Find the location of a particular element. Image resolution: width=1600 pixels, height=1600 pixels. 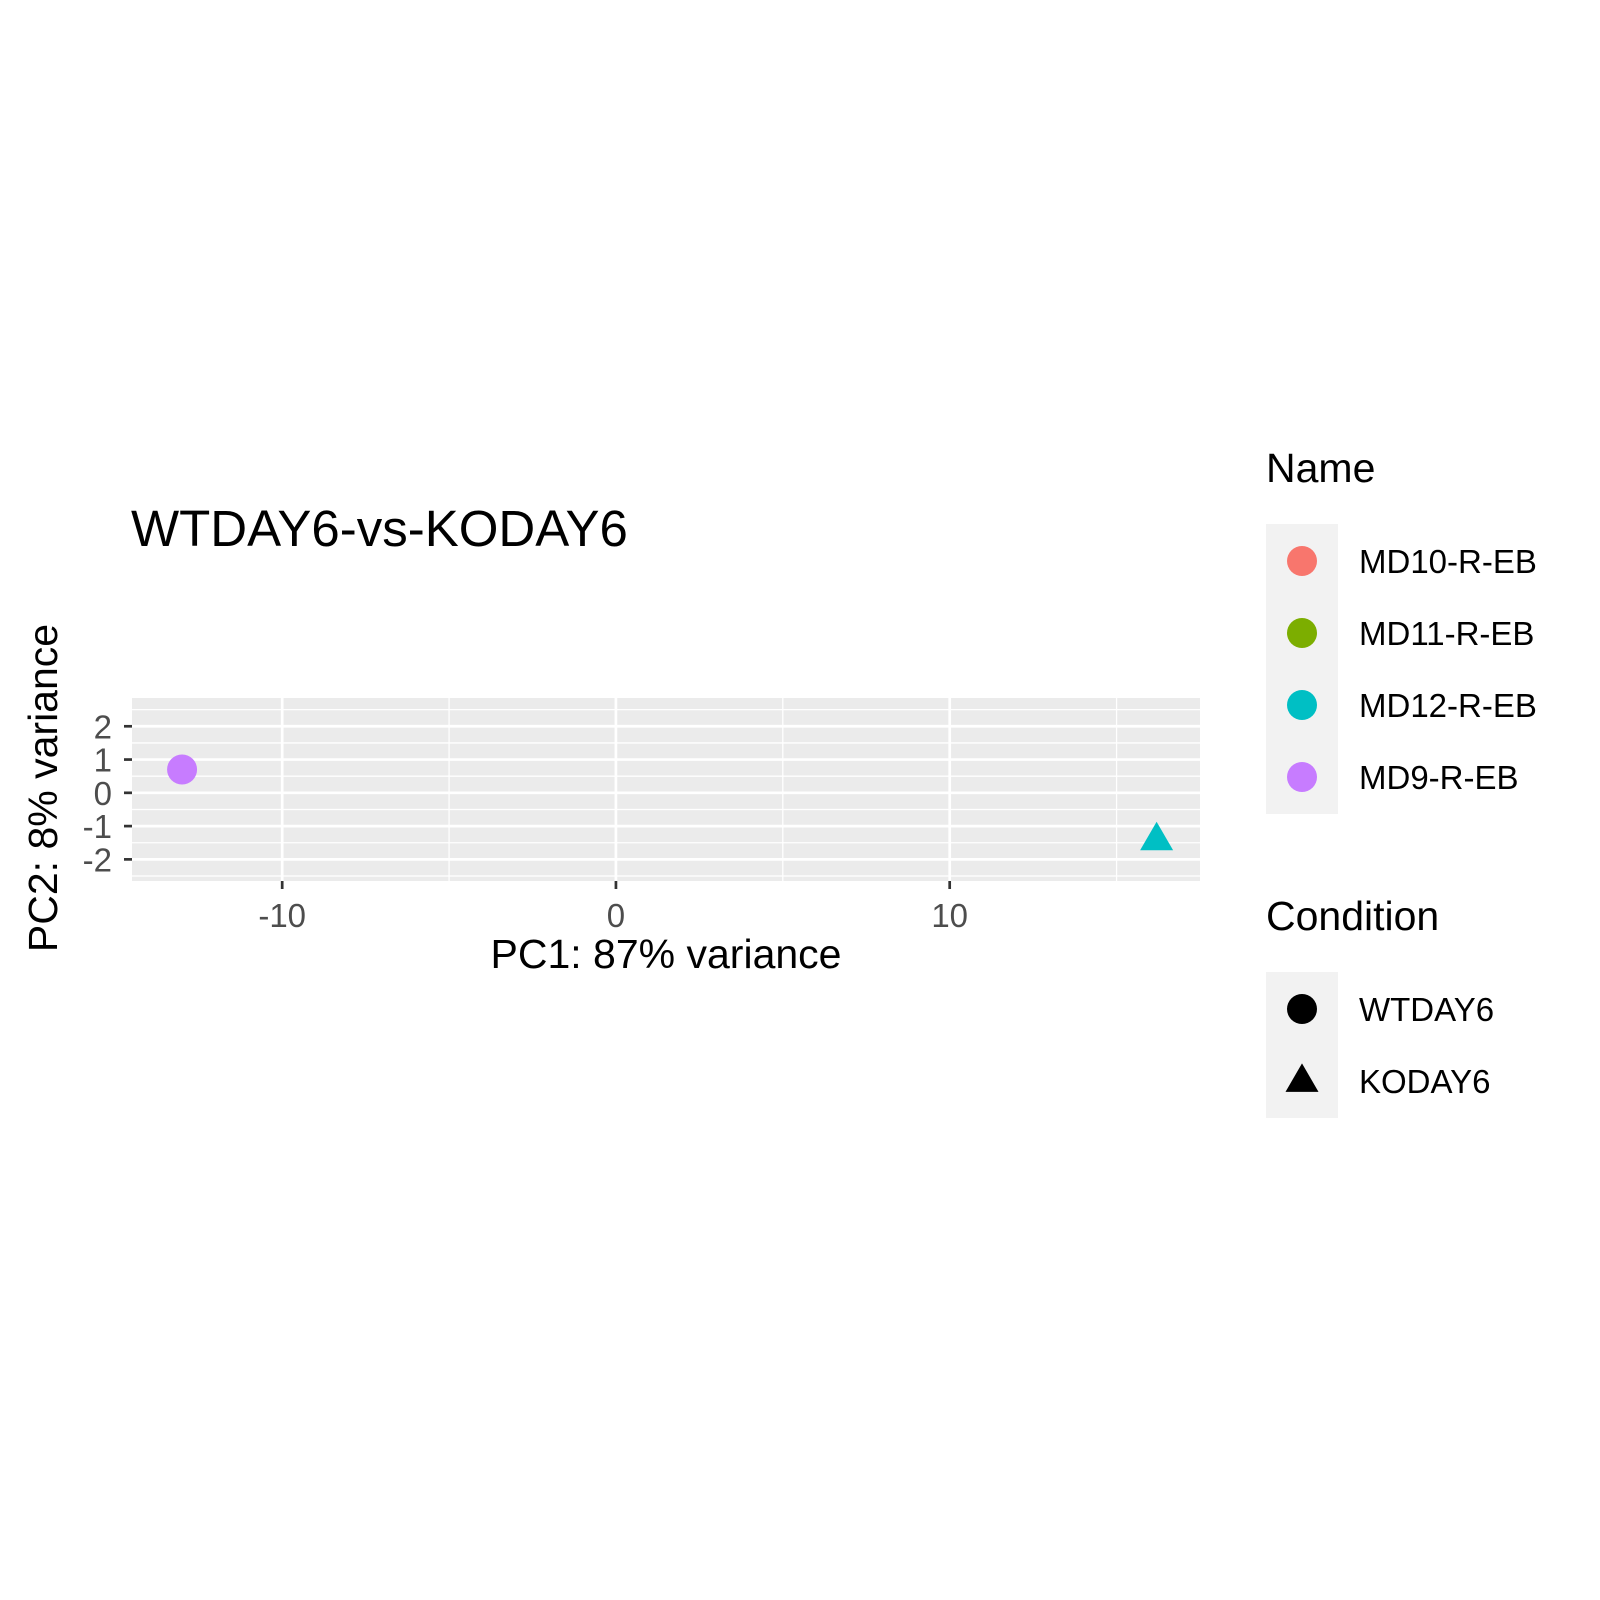

y-tick-label: 2 is located at coordinates (103, 726).